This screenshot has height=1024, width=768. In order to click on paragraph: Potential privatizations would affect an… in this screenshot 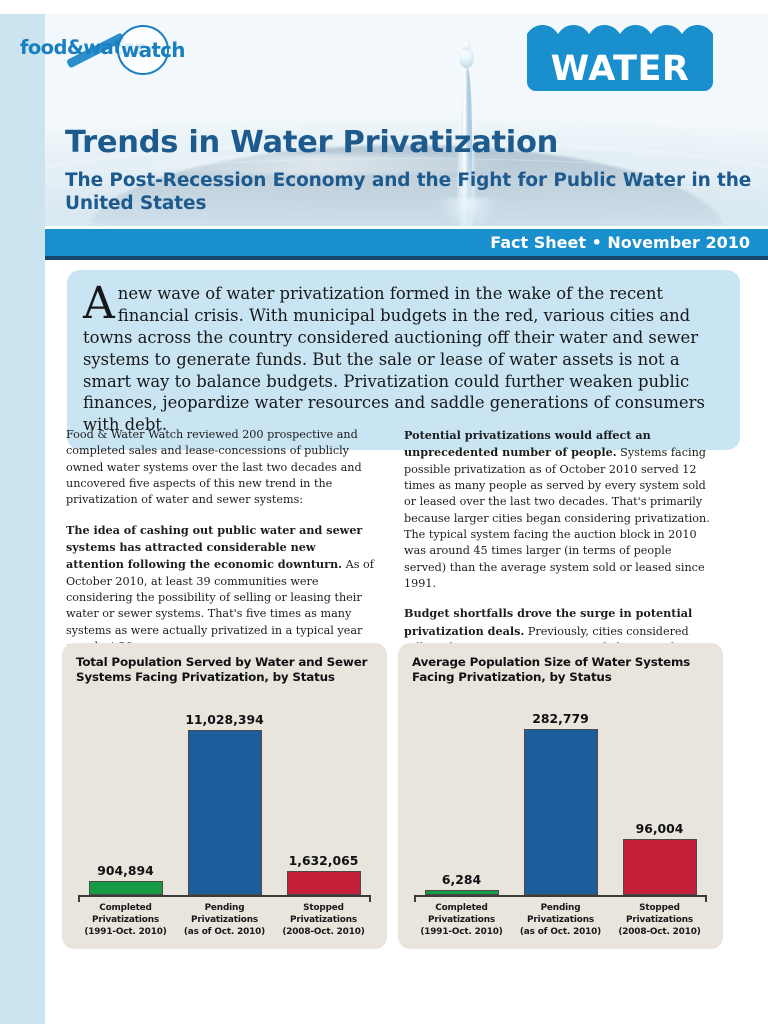, I will do `click(559, 509)`.